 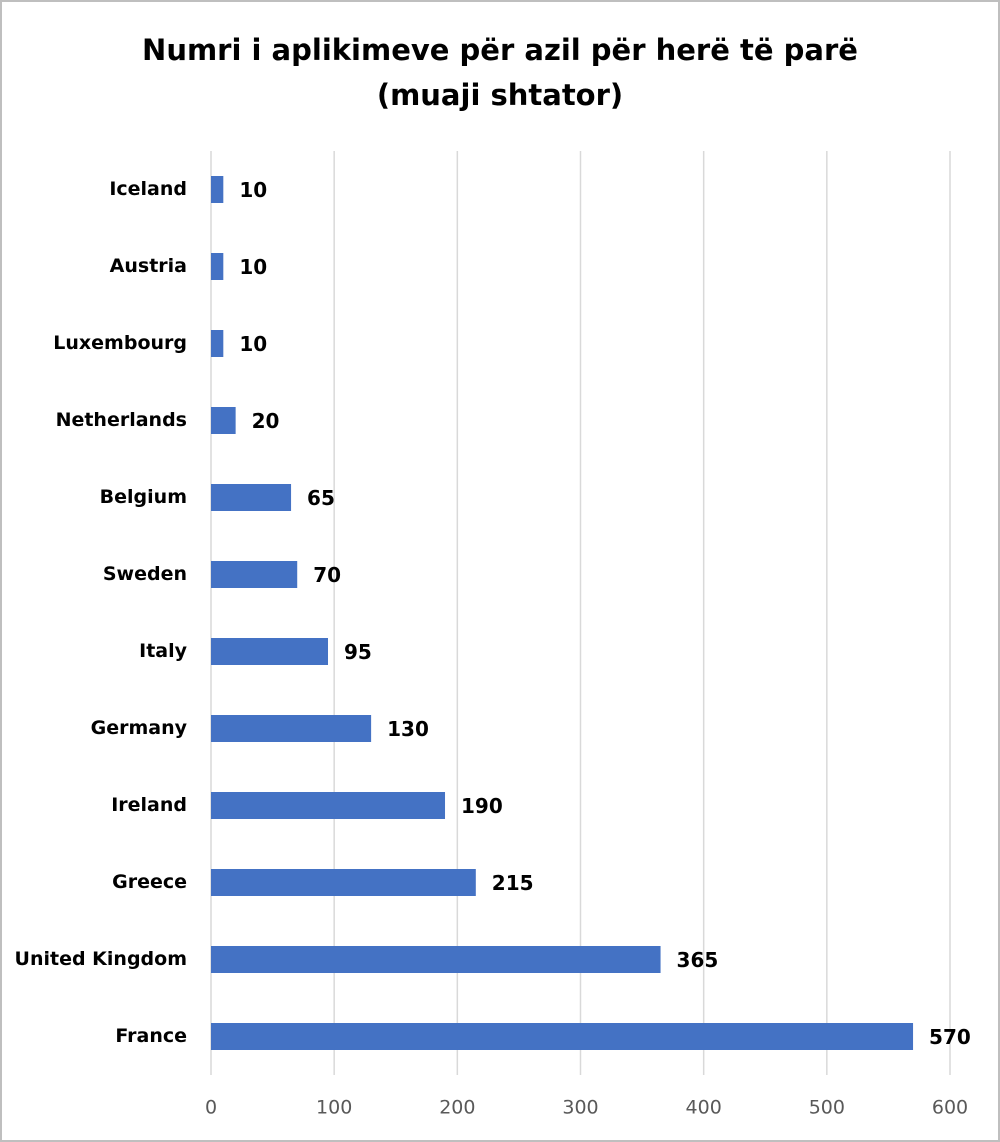 What do you see at coordinates (500, 95) in the screenshot?
I see `chart-title: (muaji shtator)` at bounding box center [500, 95].